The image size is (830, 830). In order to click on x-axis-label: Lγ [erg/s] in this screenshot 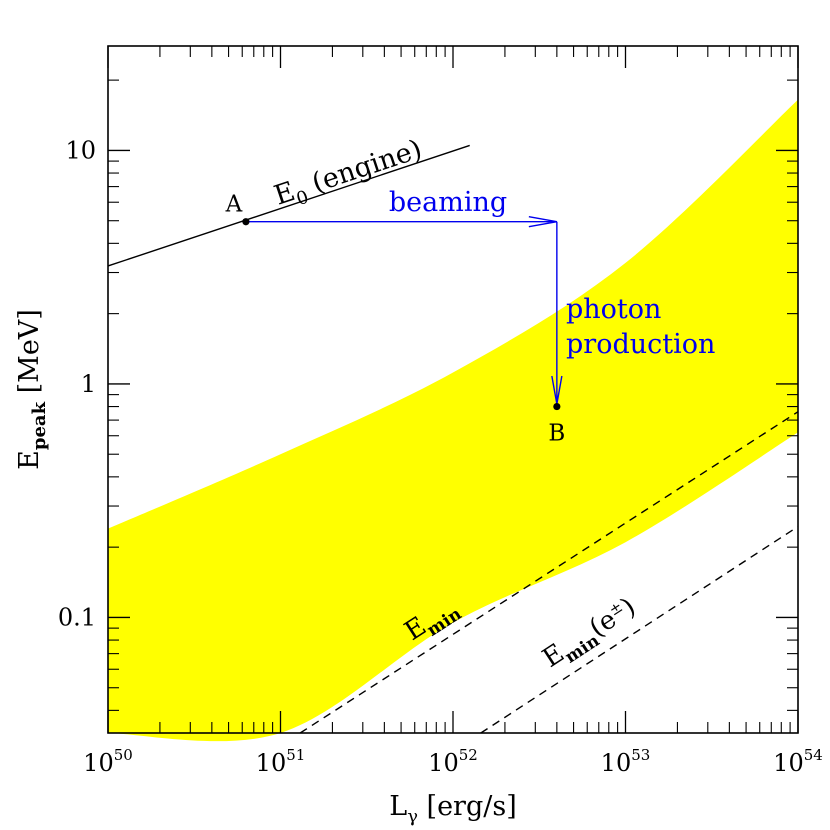, I will do `click(452, 809)`.